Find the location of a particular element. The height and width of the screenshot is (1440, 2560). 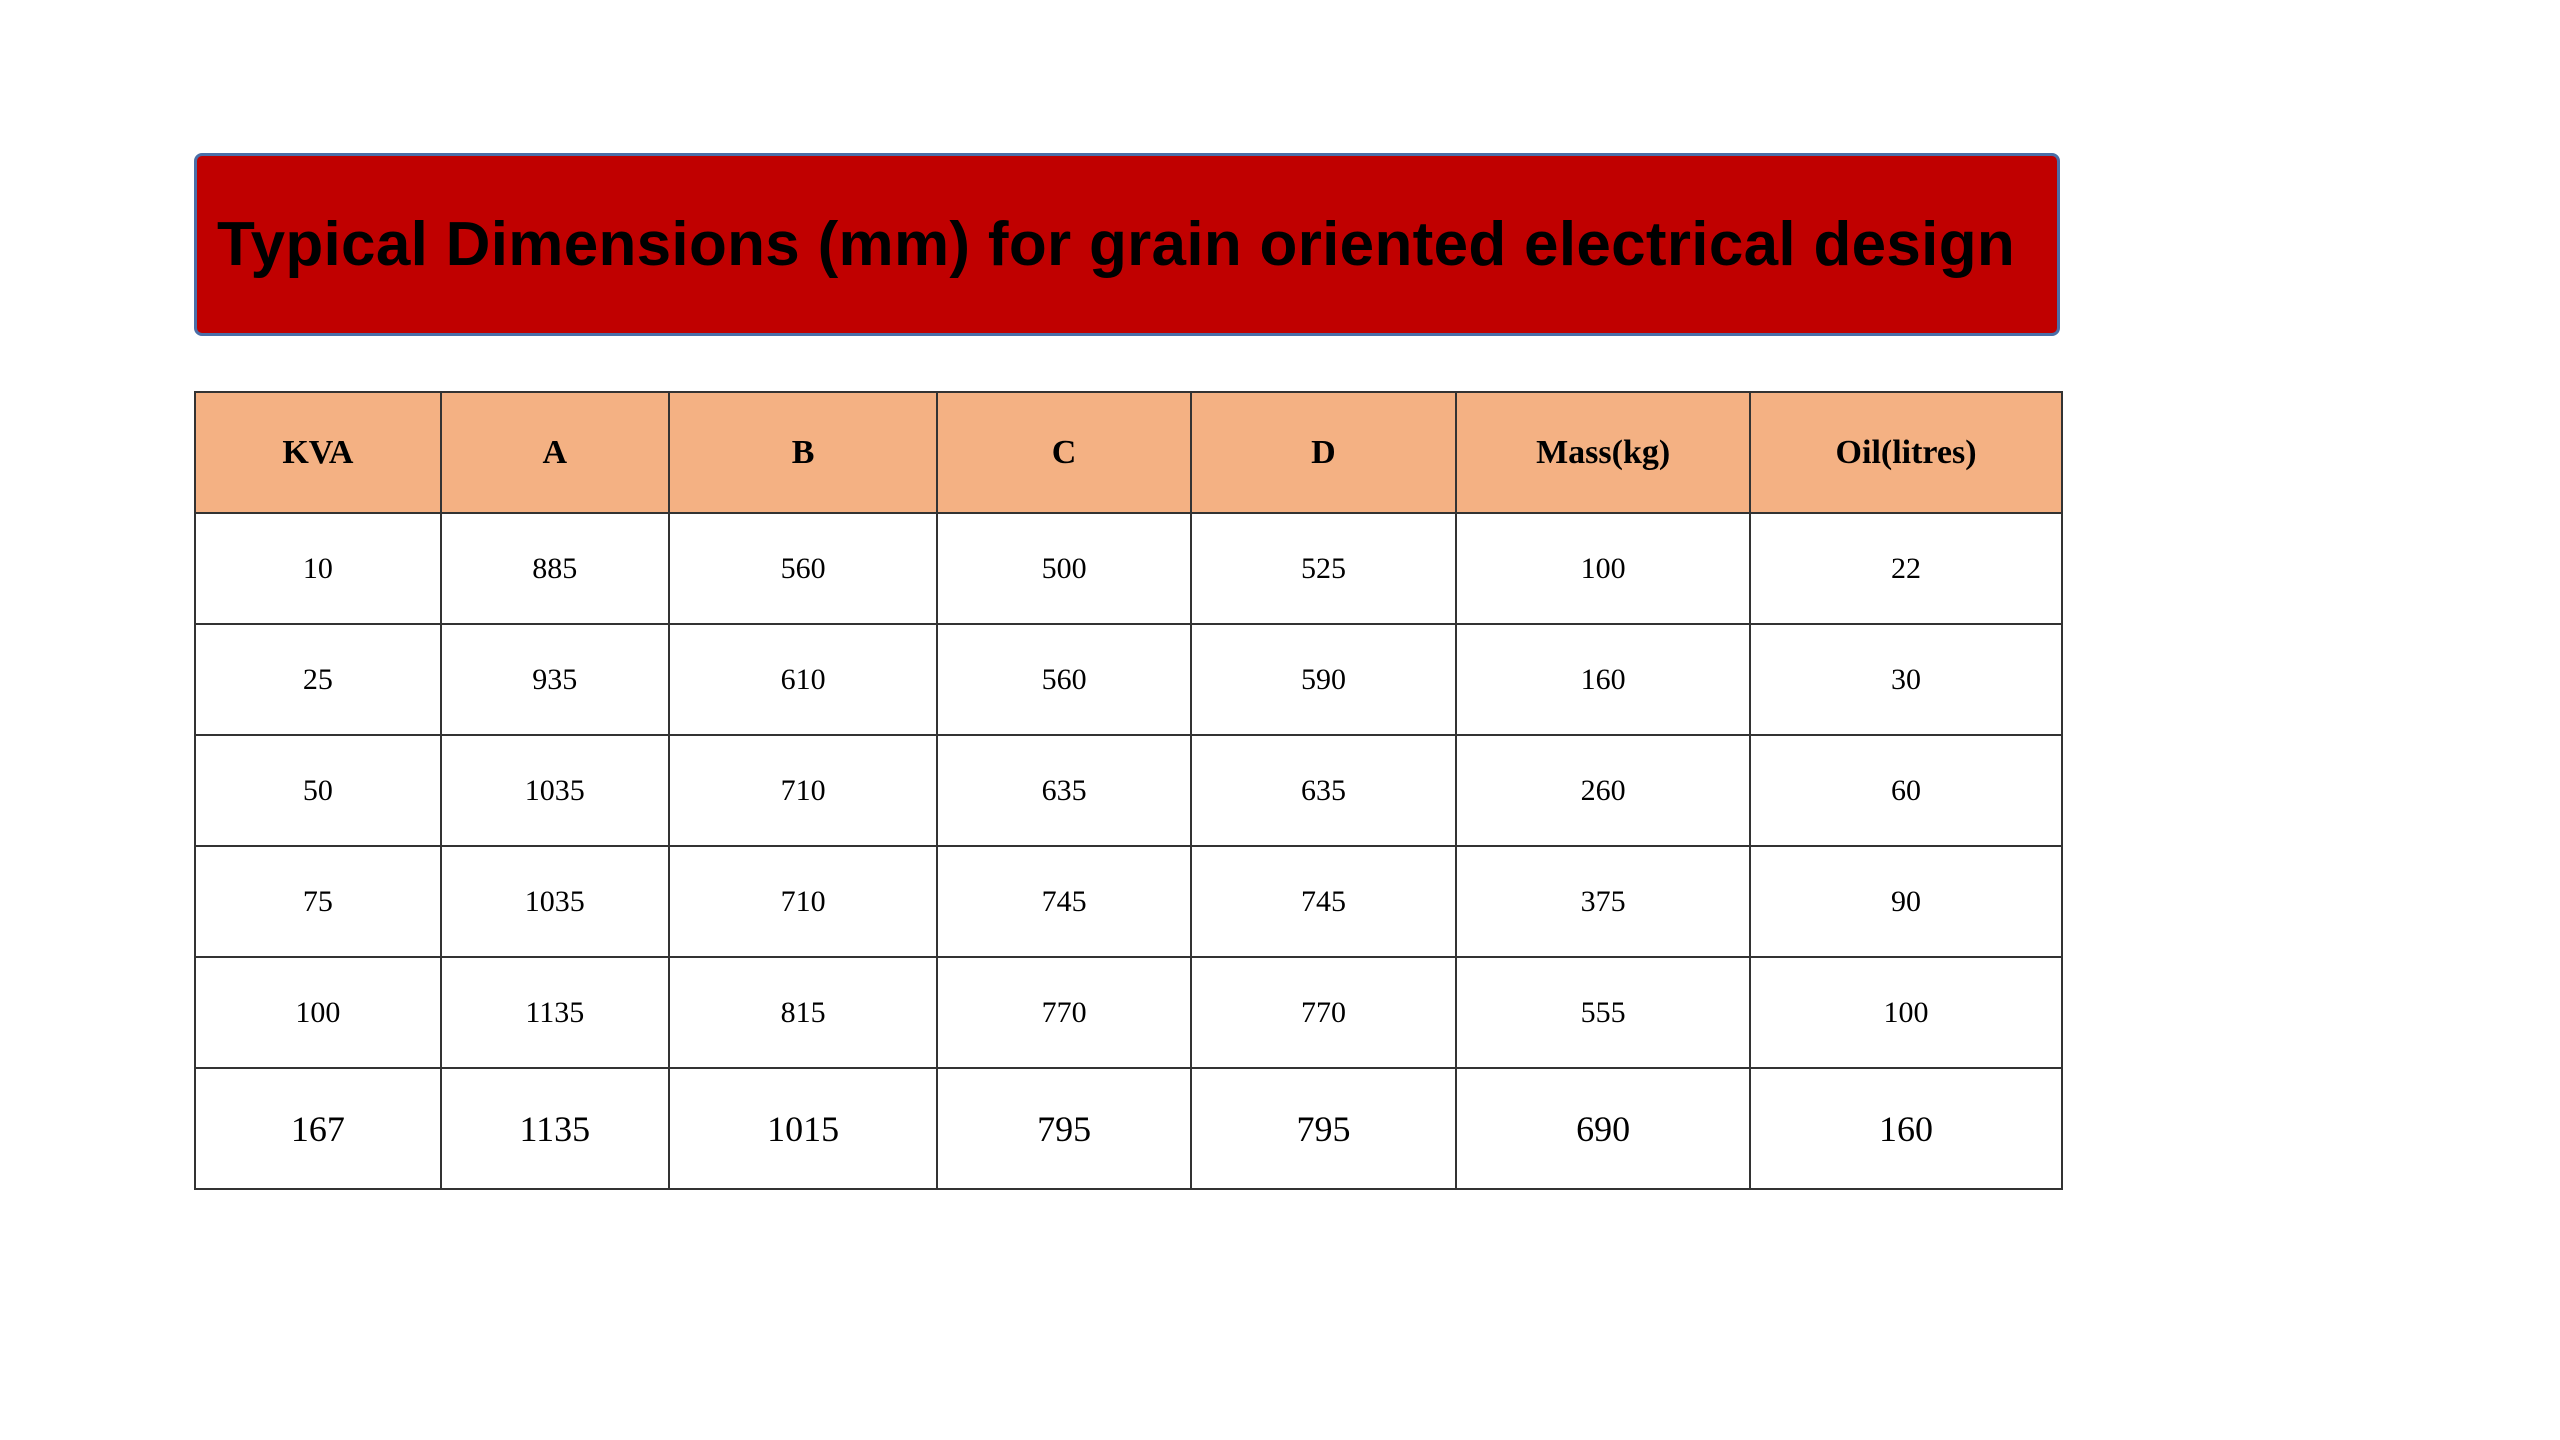

table-cell: 30 is located at coordinates (1906, 679).